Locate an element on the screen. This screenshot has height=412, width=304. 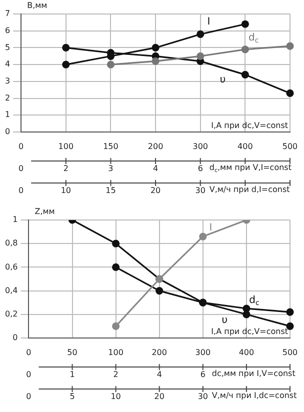
y-tick-label: 4 is located at coordinates (7, 64).